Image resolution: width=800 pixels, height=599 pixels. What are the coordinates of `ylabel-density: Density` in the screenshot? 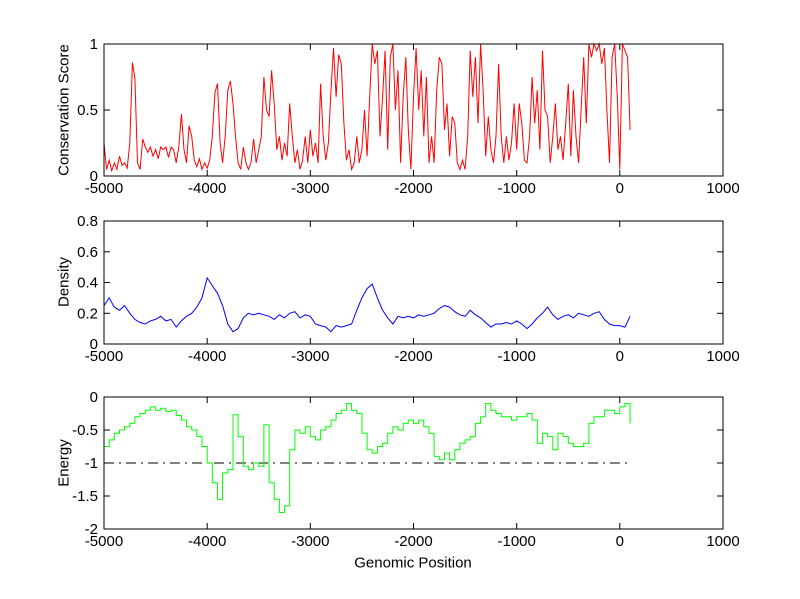 It's located at (64, 282).